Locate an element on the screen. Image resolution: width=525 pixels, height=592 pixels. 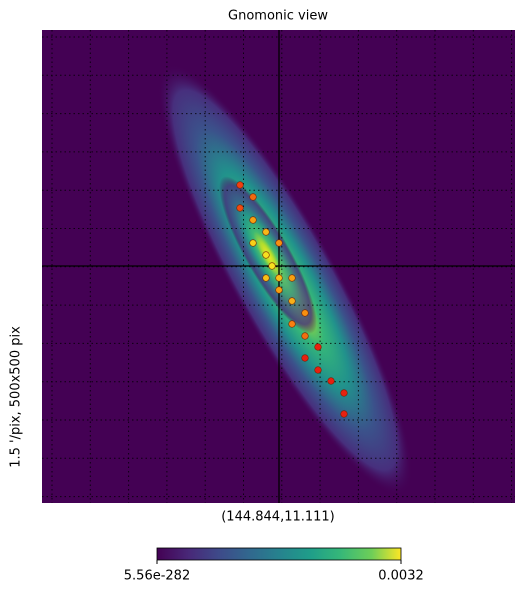
colorbar-tick-label: 5.56e-282 is located at coordinates (157, 576).